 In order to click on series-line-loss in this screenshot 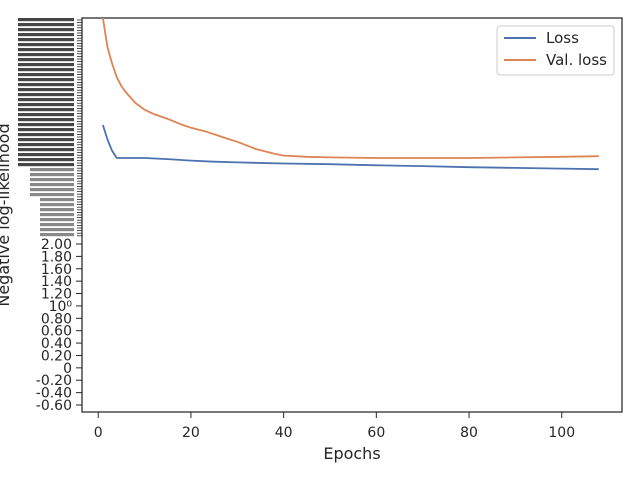, I will do `click(350, 147)`.